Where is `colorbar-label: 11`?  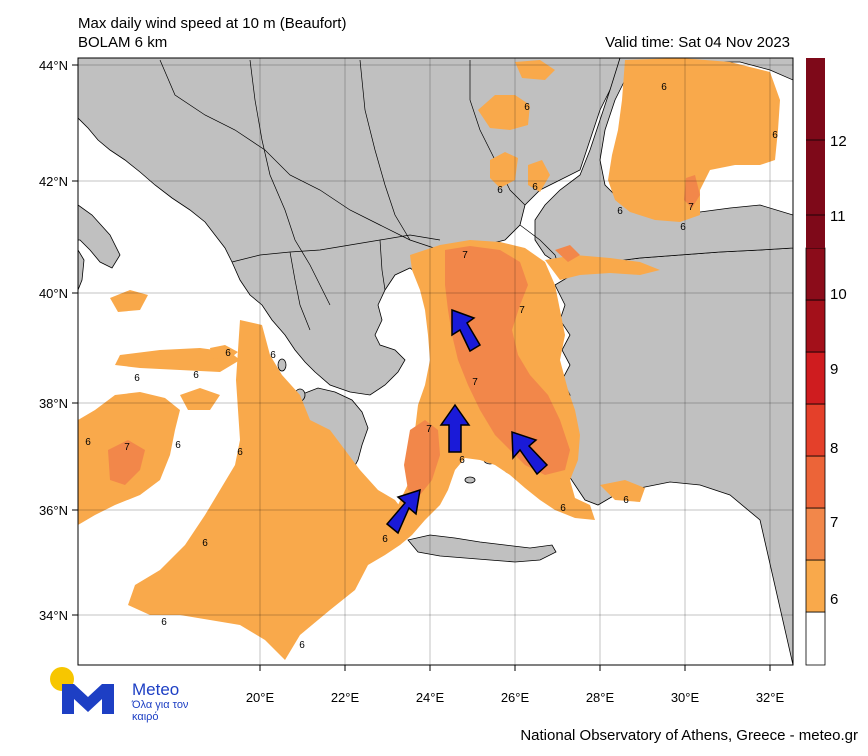 colorbar-label: 11 is located at coordinates (838, 216).